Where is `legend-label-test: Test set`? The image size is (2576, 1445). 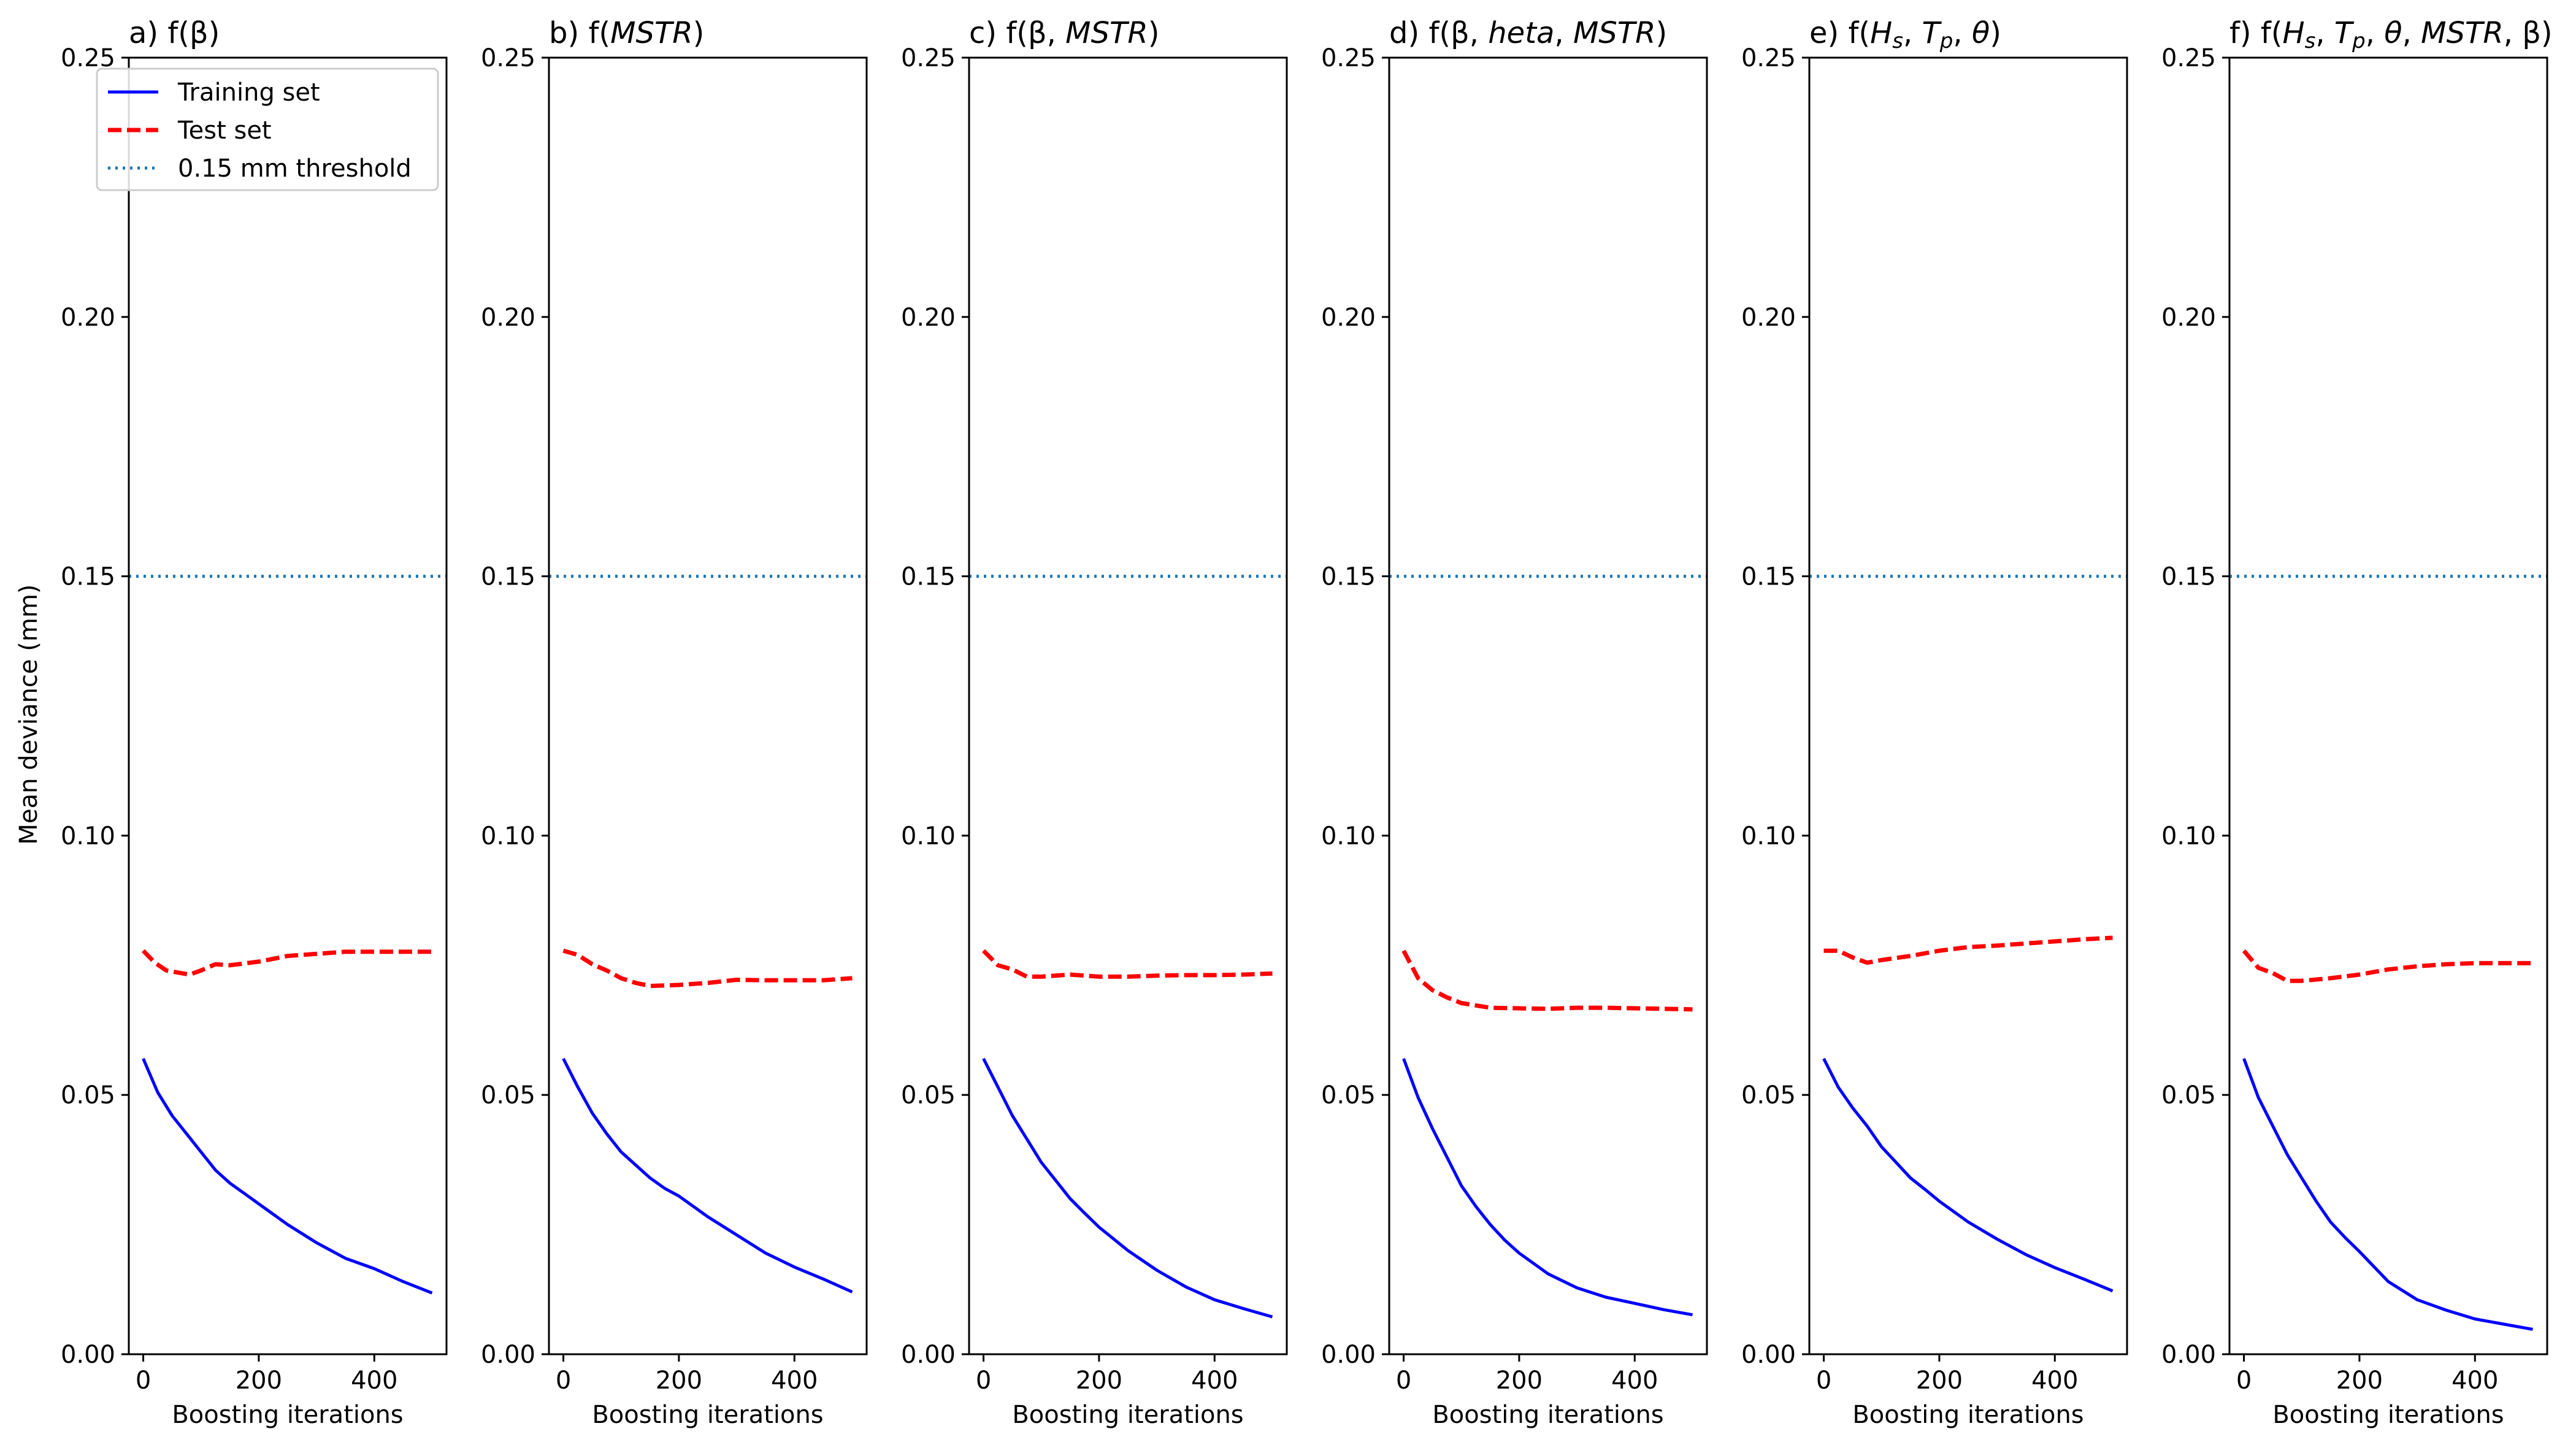
legend-label-test: Test set is located at coordinates (224, 131).